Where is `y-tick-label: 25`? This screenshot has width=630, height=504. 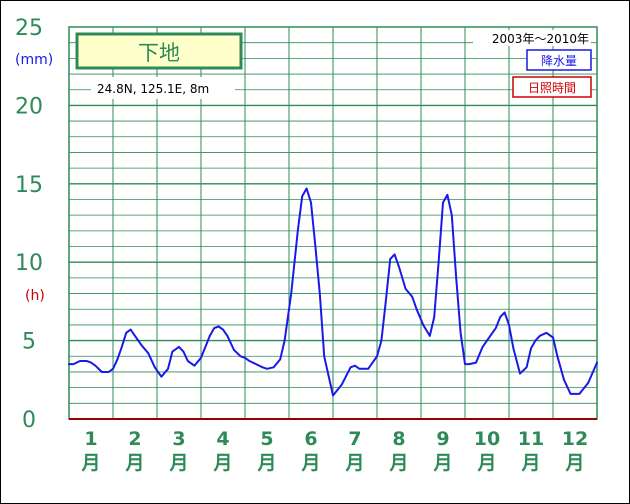
y-tick-label: 25 is located at coordinates (29, 28).